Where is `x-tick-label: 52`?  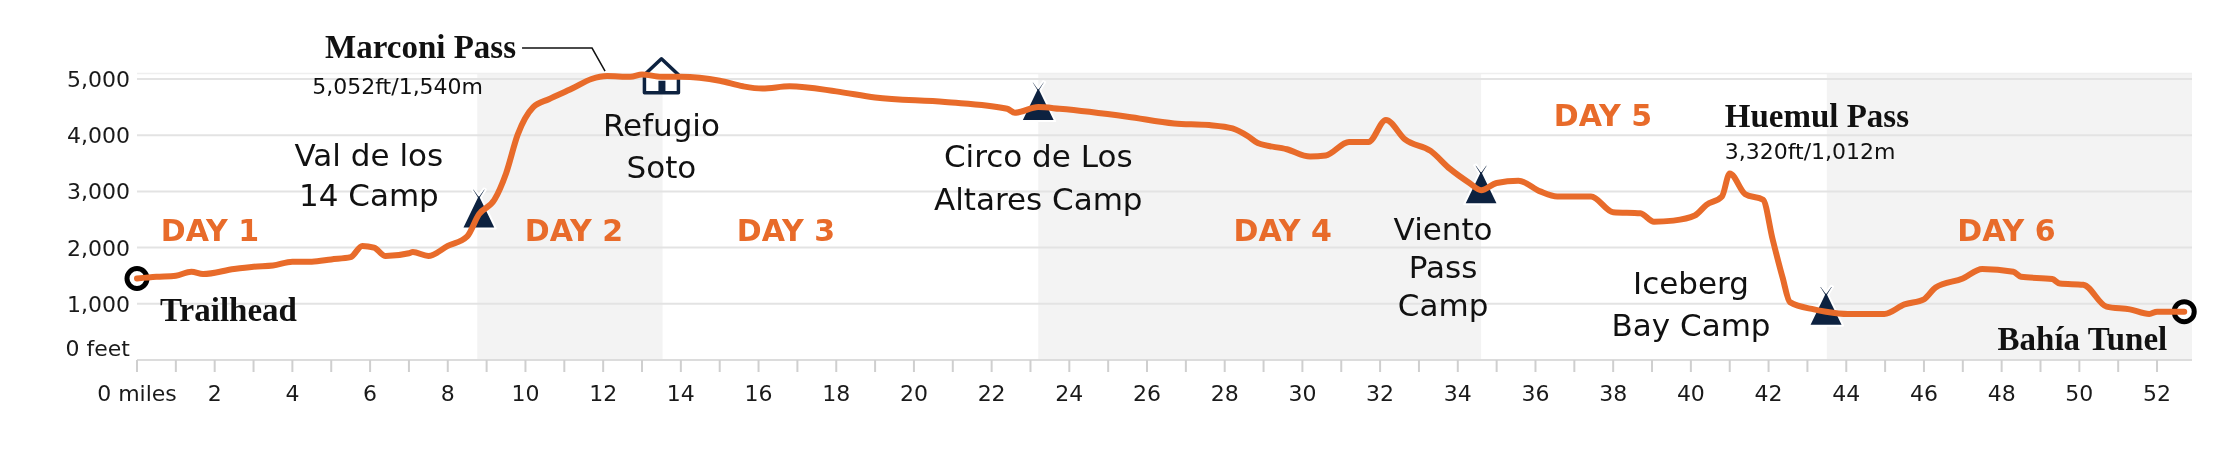
x-tick-label: 52 is located at coordinates (2157, 393).